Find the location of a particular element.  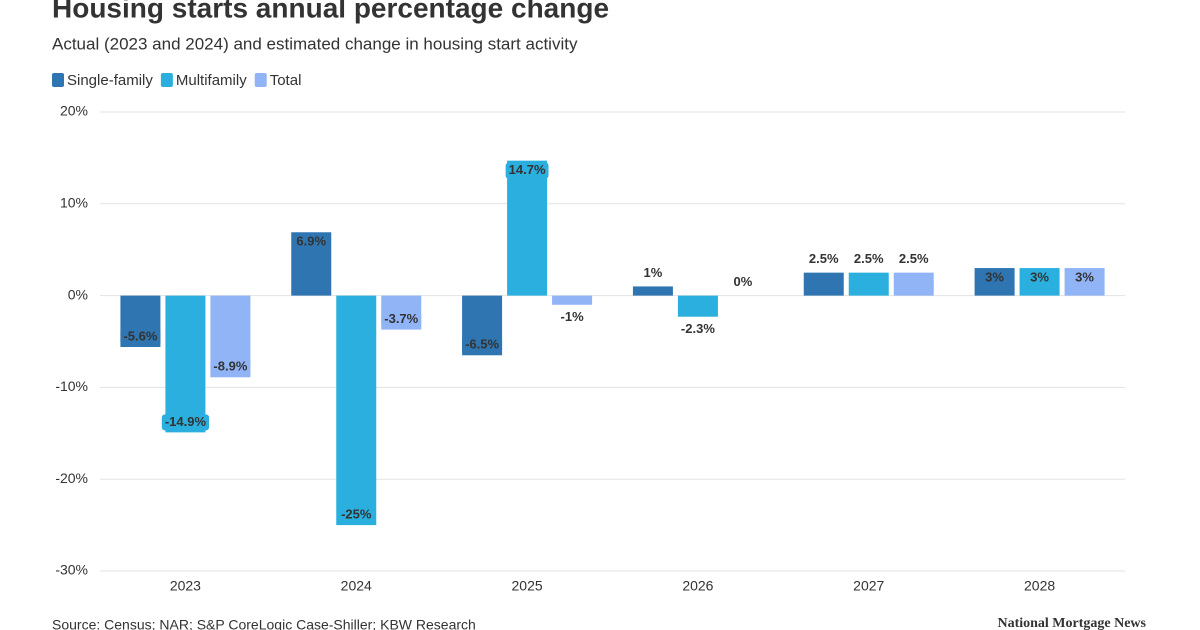

y-tick-label: -30% is located at coordinates (71, 570).